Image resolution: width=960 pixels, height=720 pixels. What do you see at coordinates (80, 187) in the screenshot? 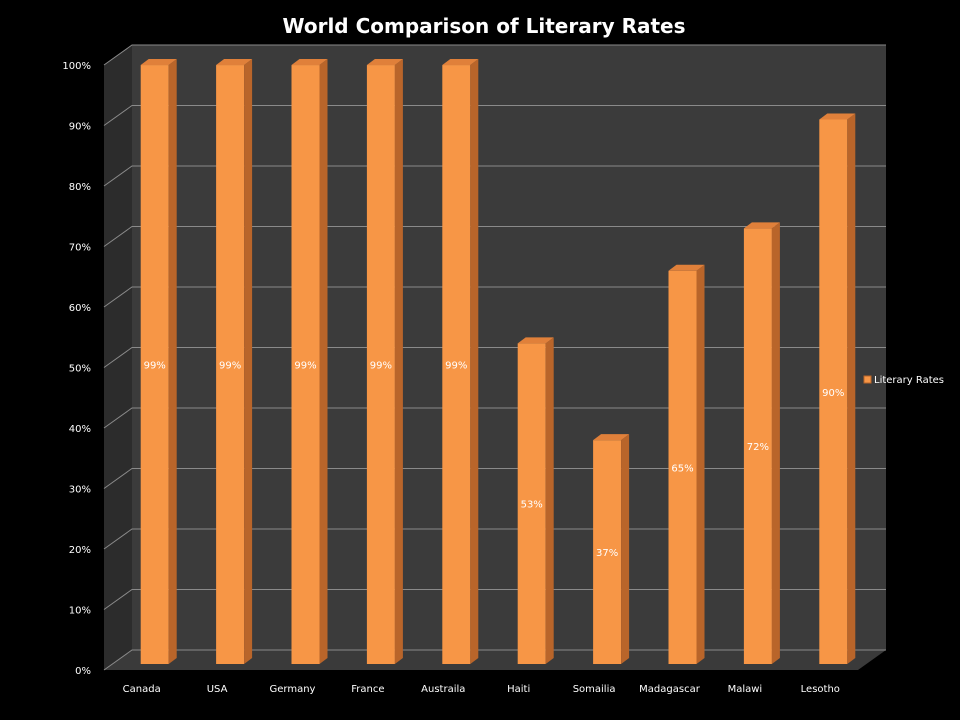
I see `y-tick-label: 80%` at bounding box center [80, 187].